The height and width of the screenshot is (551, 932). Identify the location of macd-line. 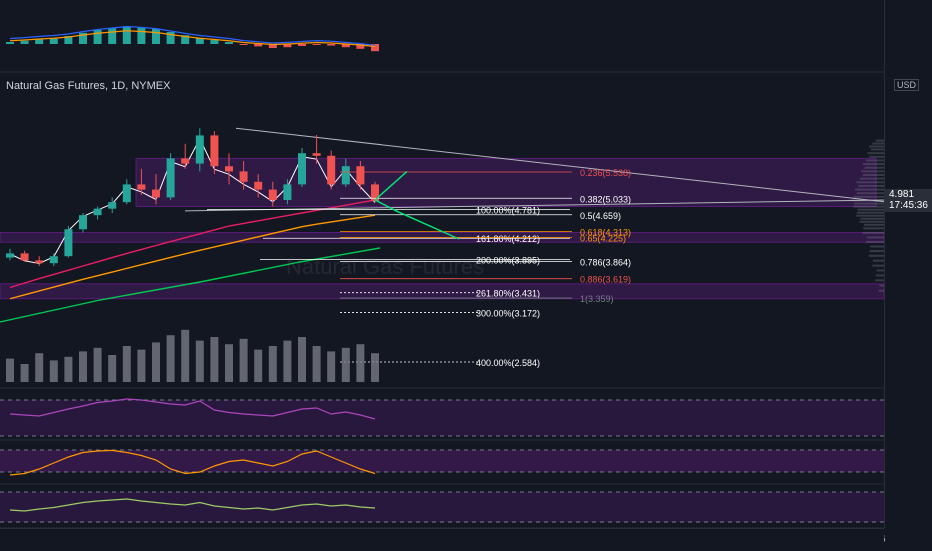
(192, 35).